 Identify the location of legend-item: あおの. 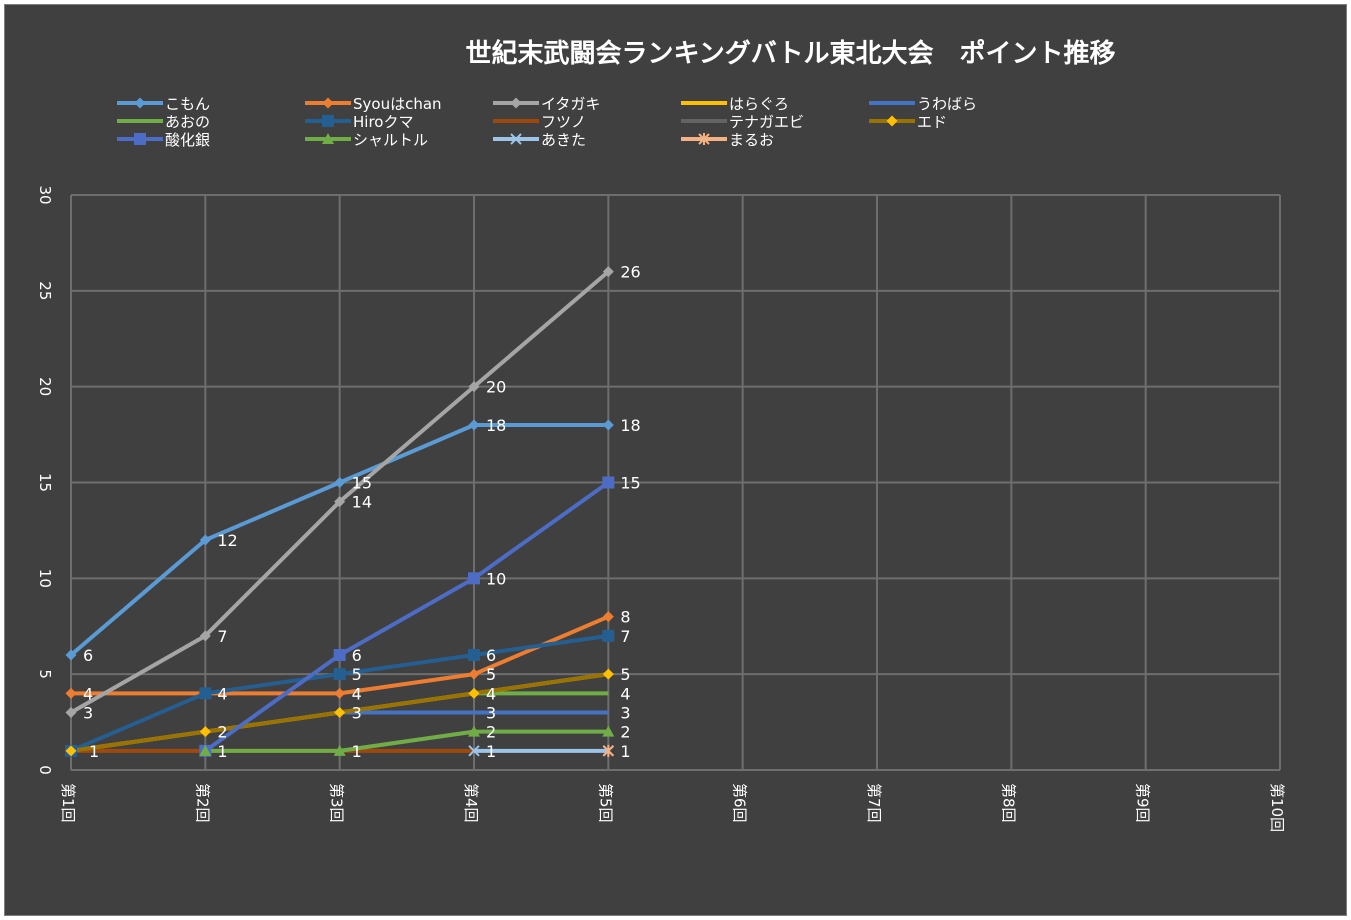
(209, 121).